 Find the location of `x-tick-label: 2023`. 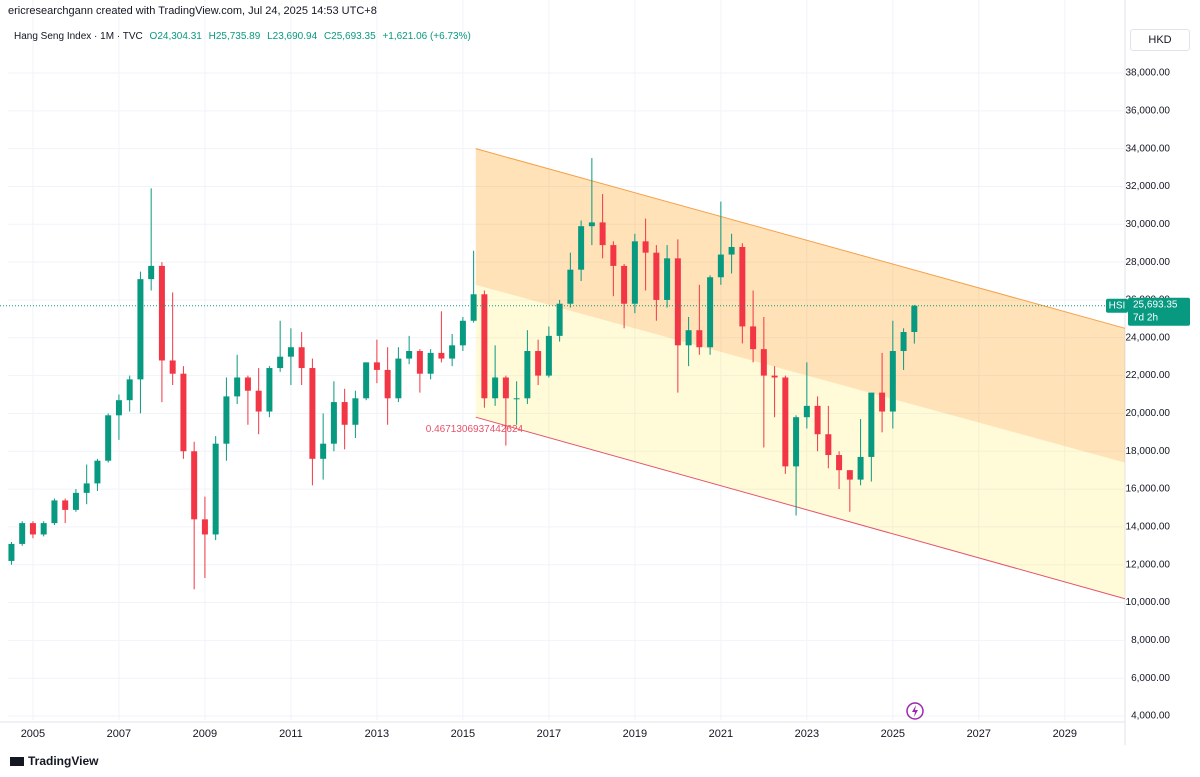

x-tick-label: 2023 is located at coordinates (807, 734).